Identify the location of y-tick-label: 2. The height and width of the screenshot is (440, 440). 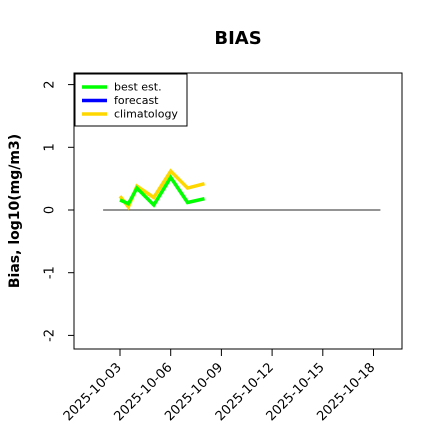
(50, 84).